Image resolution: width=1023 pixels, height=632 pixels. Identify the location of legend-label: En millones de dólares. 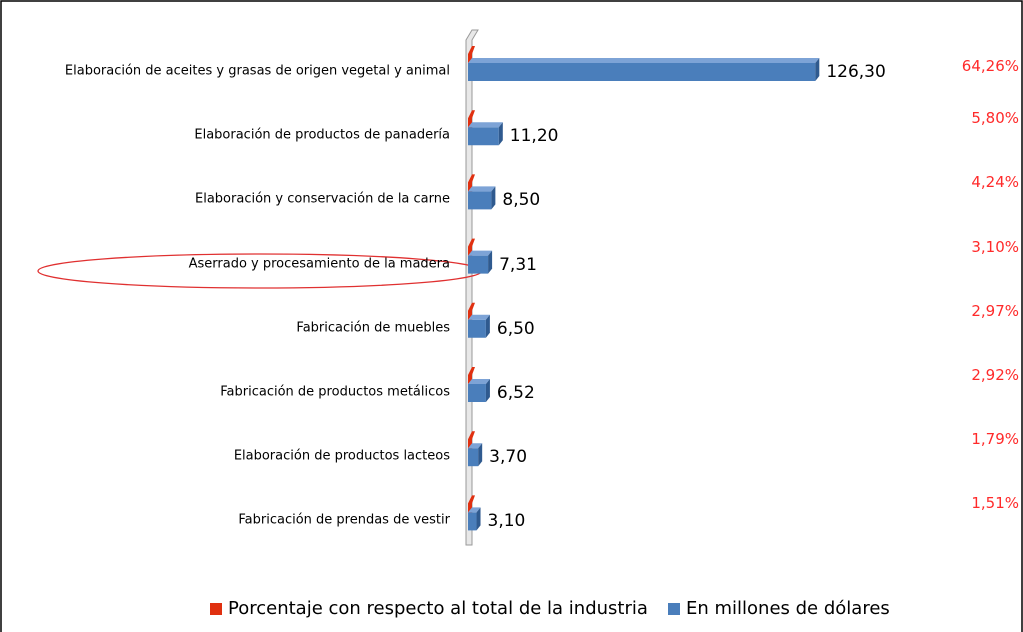
(788, 608).